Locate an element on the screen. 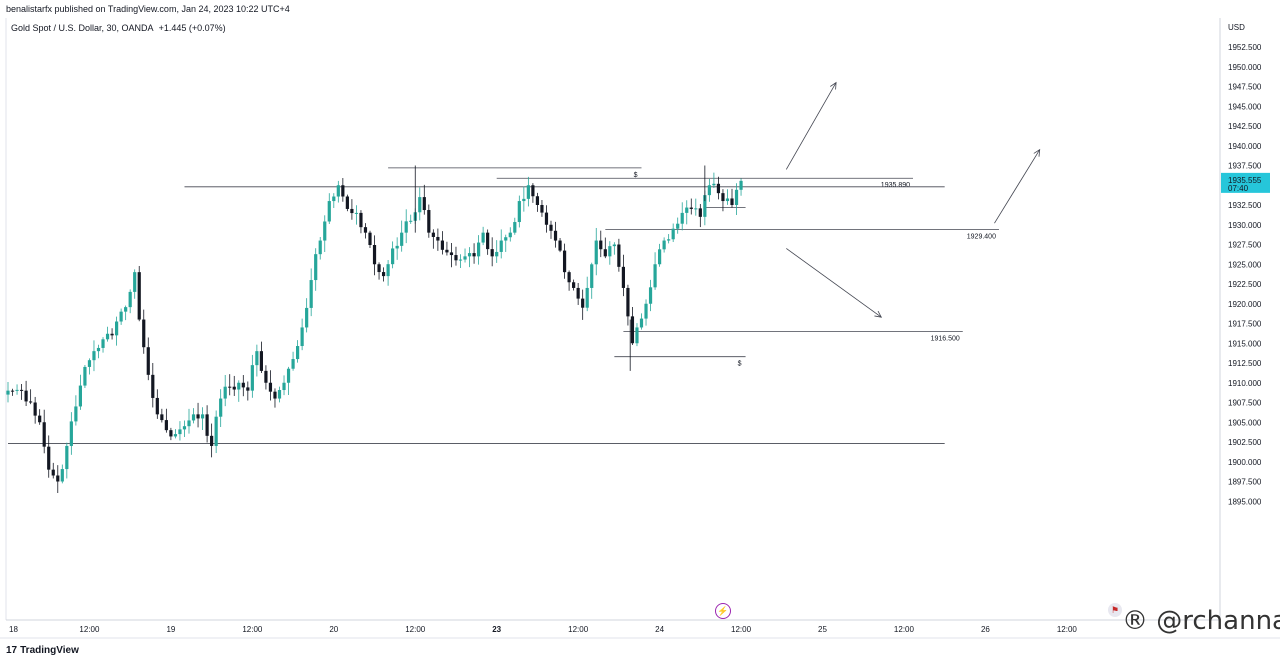 The height and width of the screenshot is (662, 1280). projection-arrows is located at coordinates (913, 199).